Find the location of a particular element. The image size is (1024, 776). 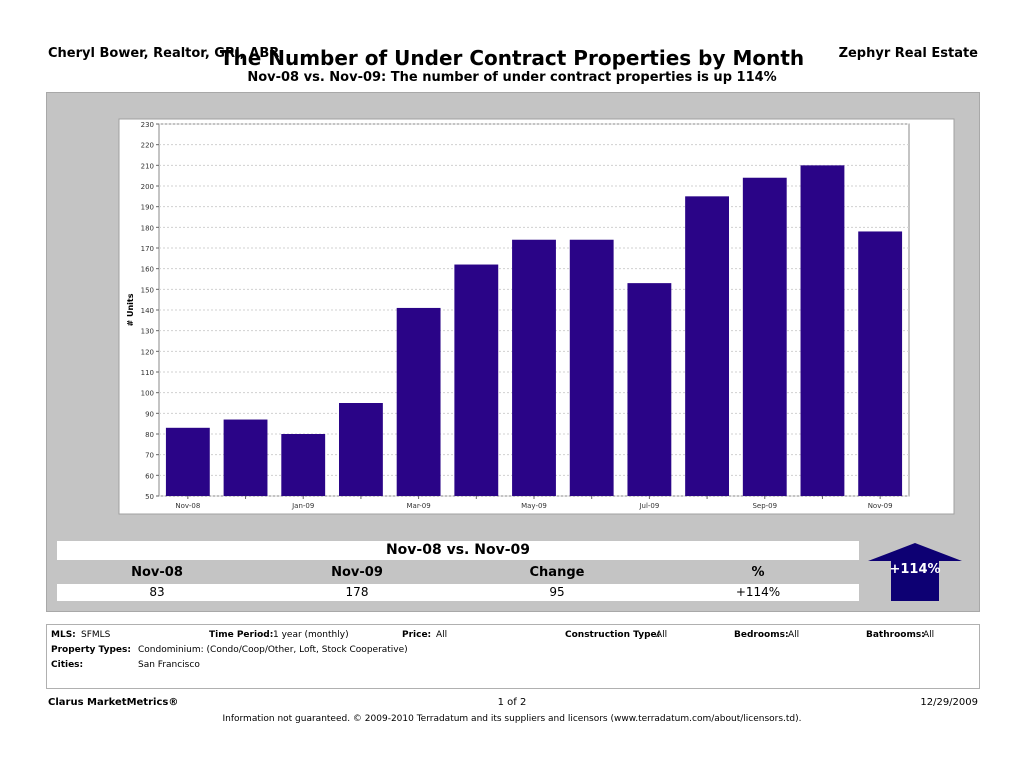

time-period-label: Time Period: is located at coordinates (241, 635).